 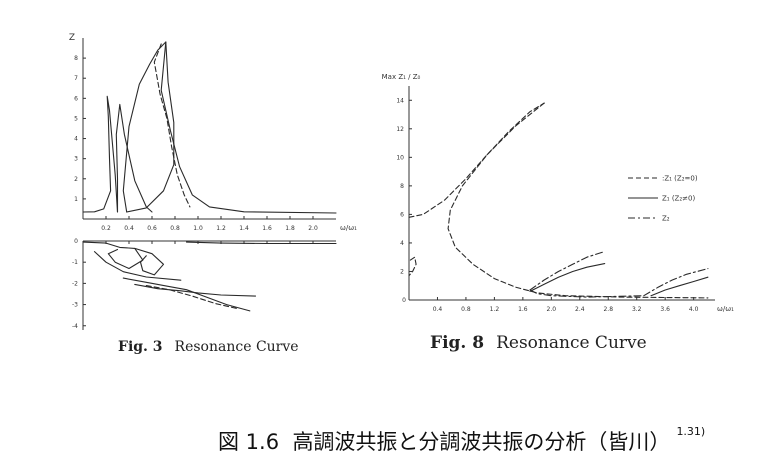 I want to click on fig3-y-axis-label: Z, so click(x=72, y=38).